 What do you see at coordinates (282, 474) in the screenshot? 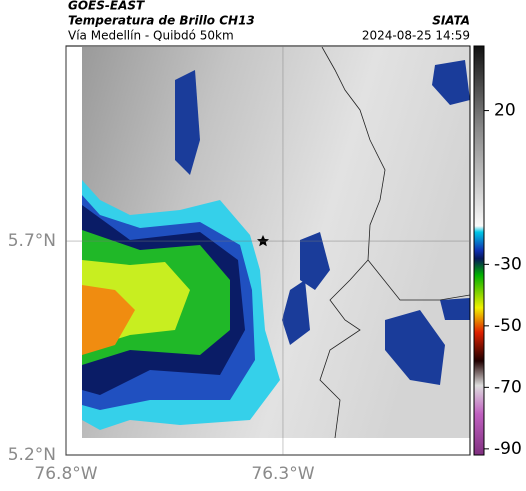
I see `x-tick-label: 76.3°W` at bounding box center [282, 474].